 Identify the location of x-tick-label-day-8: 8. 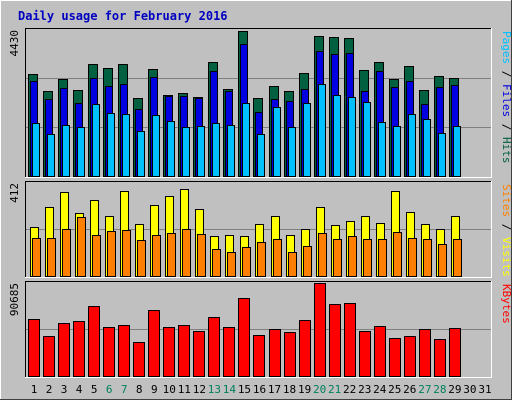
(139, 389).